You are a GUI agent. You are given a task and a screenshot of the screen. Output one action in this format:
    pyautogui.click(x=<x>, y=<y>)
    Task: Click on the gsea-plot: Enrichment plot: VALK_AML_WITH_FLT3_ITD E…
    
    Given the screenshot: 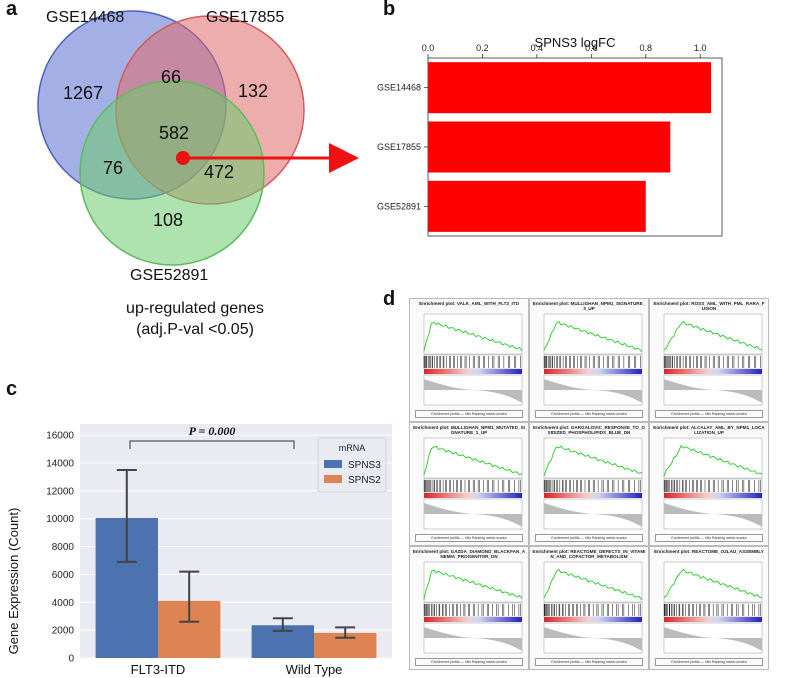 What is the action you would take?
    pyautogui.click(x=469, y=360)
    